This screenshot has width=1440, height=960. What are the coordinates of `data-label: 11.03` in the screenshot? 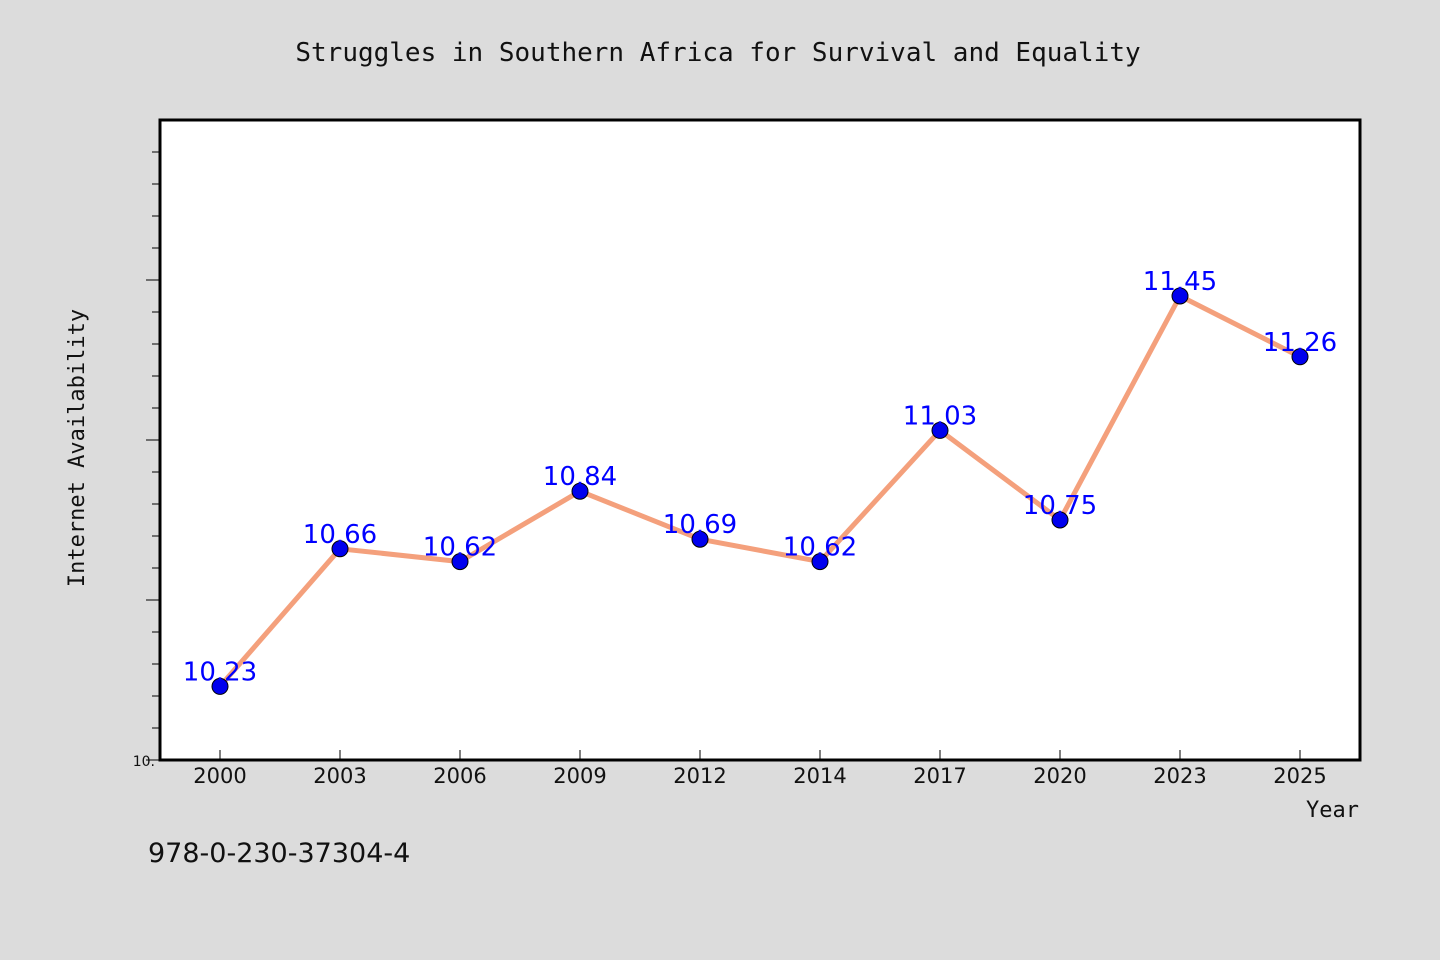 It's located at (940, 416).